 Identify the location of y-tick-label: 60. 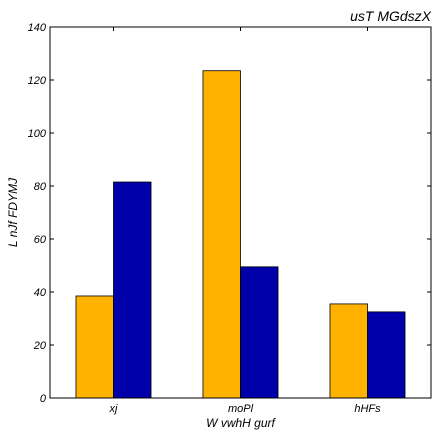
(40, 240).